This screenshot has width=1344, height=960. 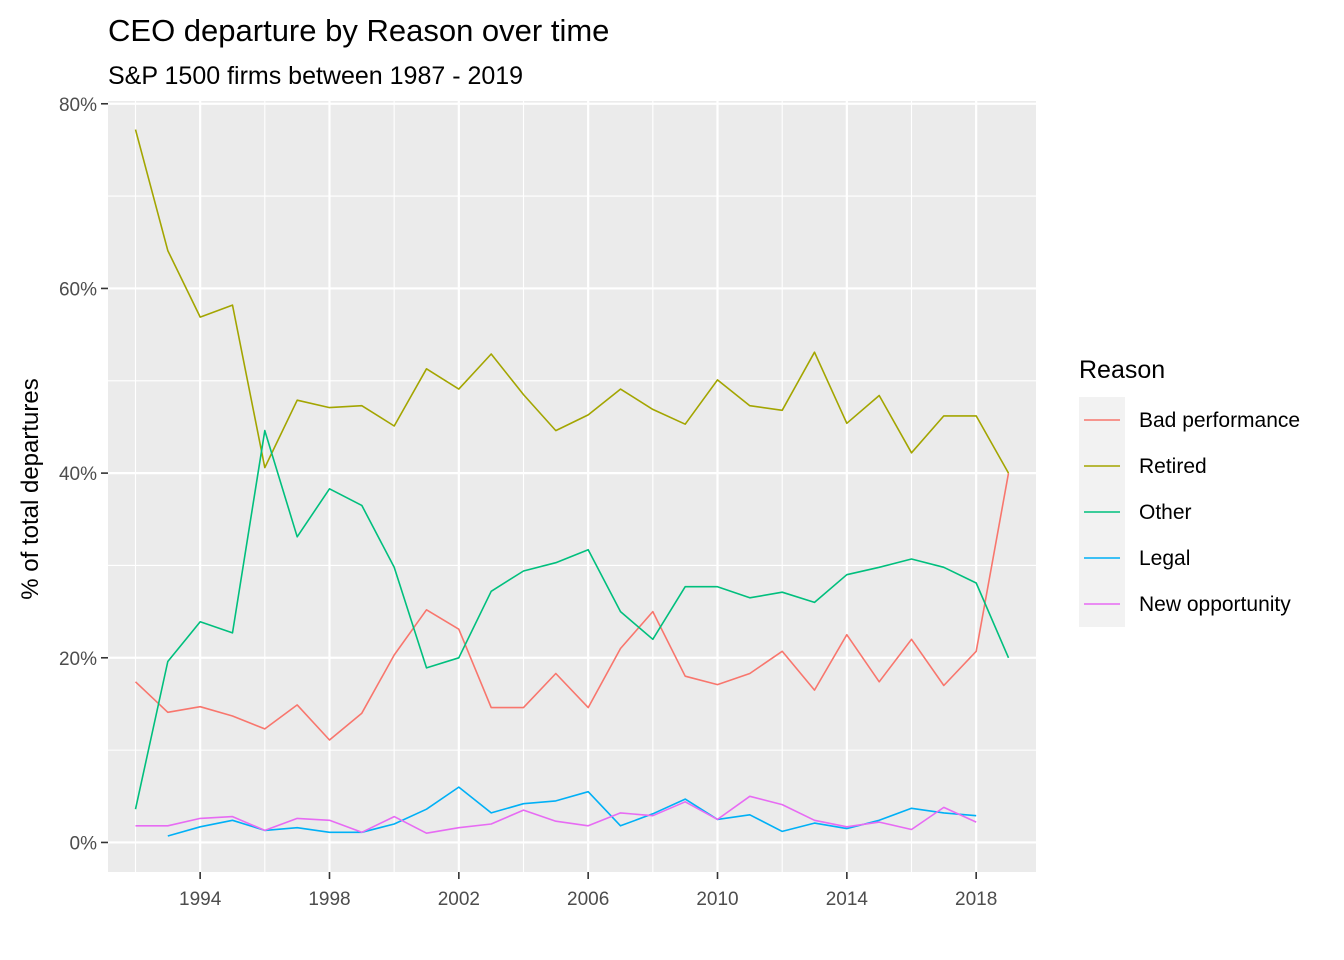 What do you see at coordinates (556, 815) in the screenshot?
I see `series-line-new-opportunity` at bounding box center [556, 815].